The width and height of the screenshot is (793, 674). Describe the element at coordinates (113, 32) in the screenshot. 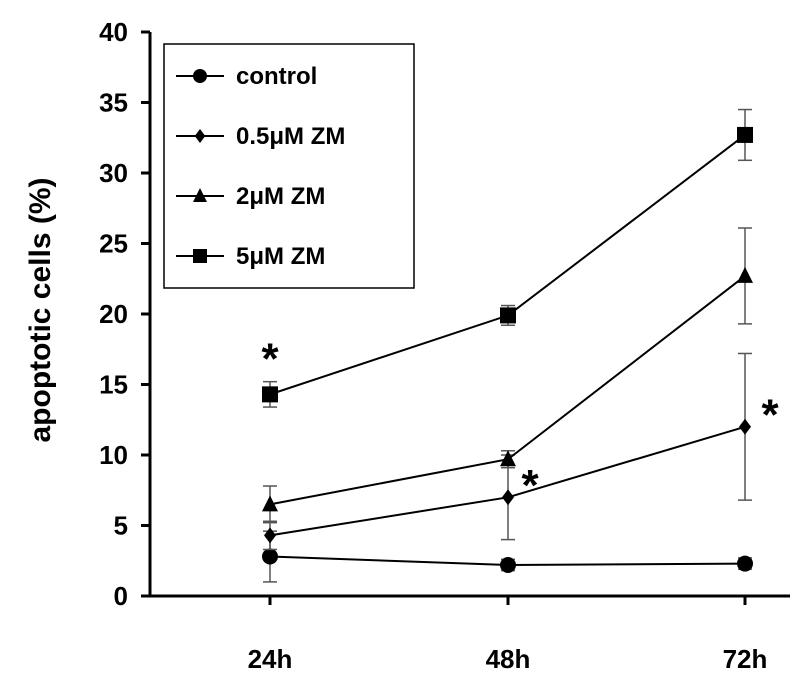

I see `y-tick-label: 40` at that location.